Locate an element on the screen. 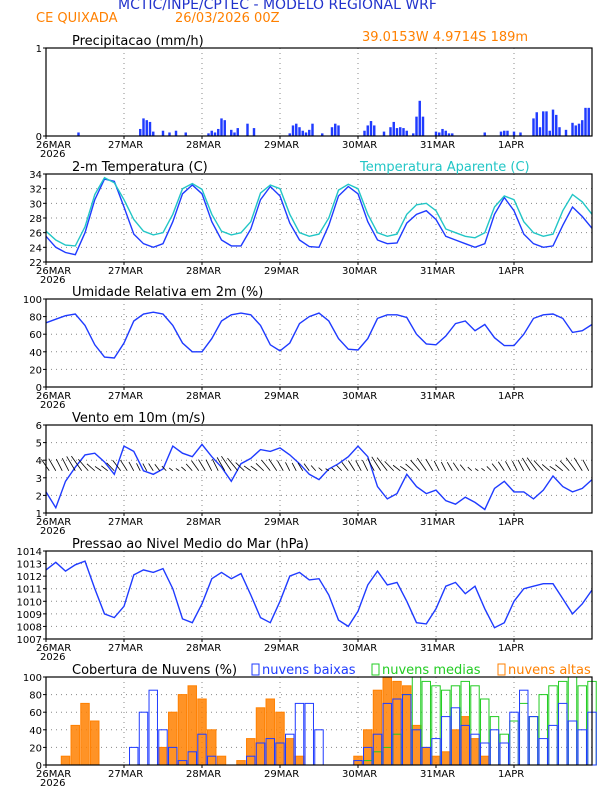 The height and width of the screenshot is (792, 612). wind-ytick-label: 2 is located at coordinates (39, 496).